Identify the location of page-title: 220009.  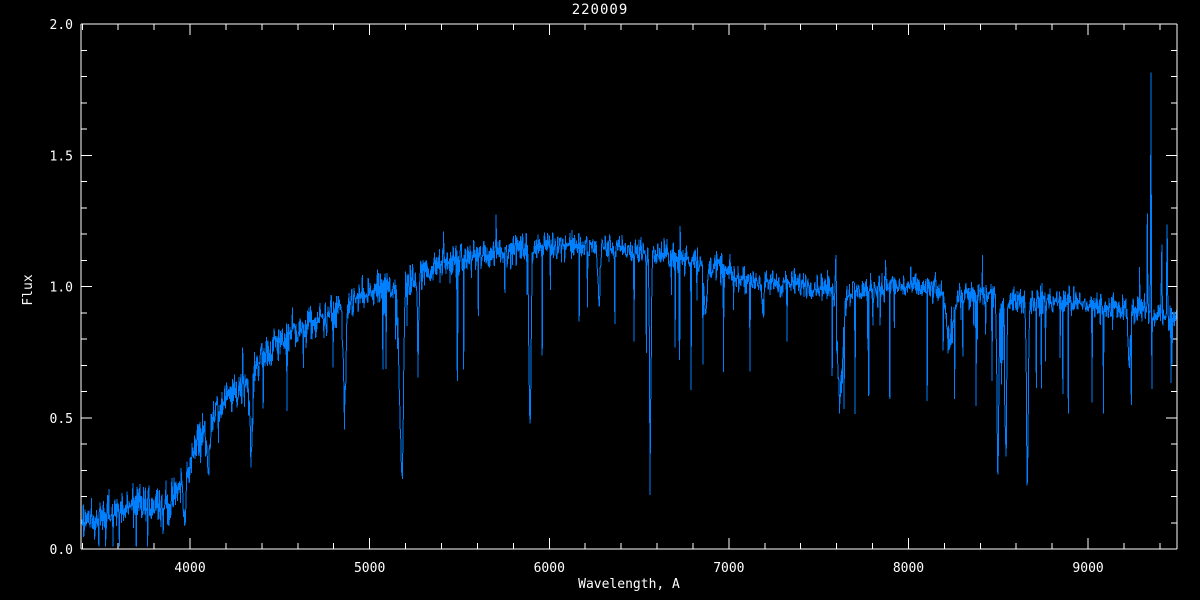
(600, 10).